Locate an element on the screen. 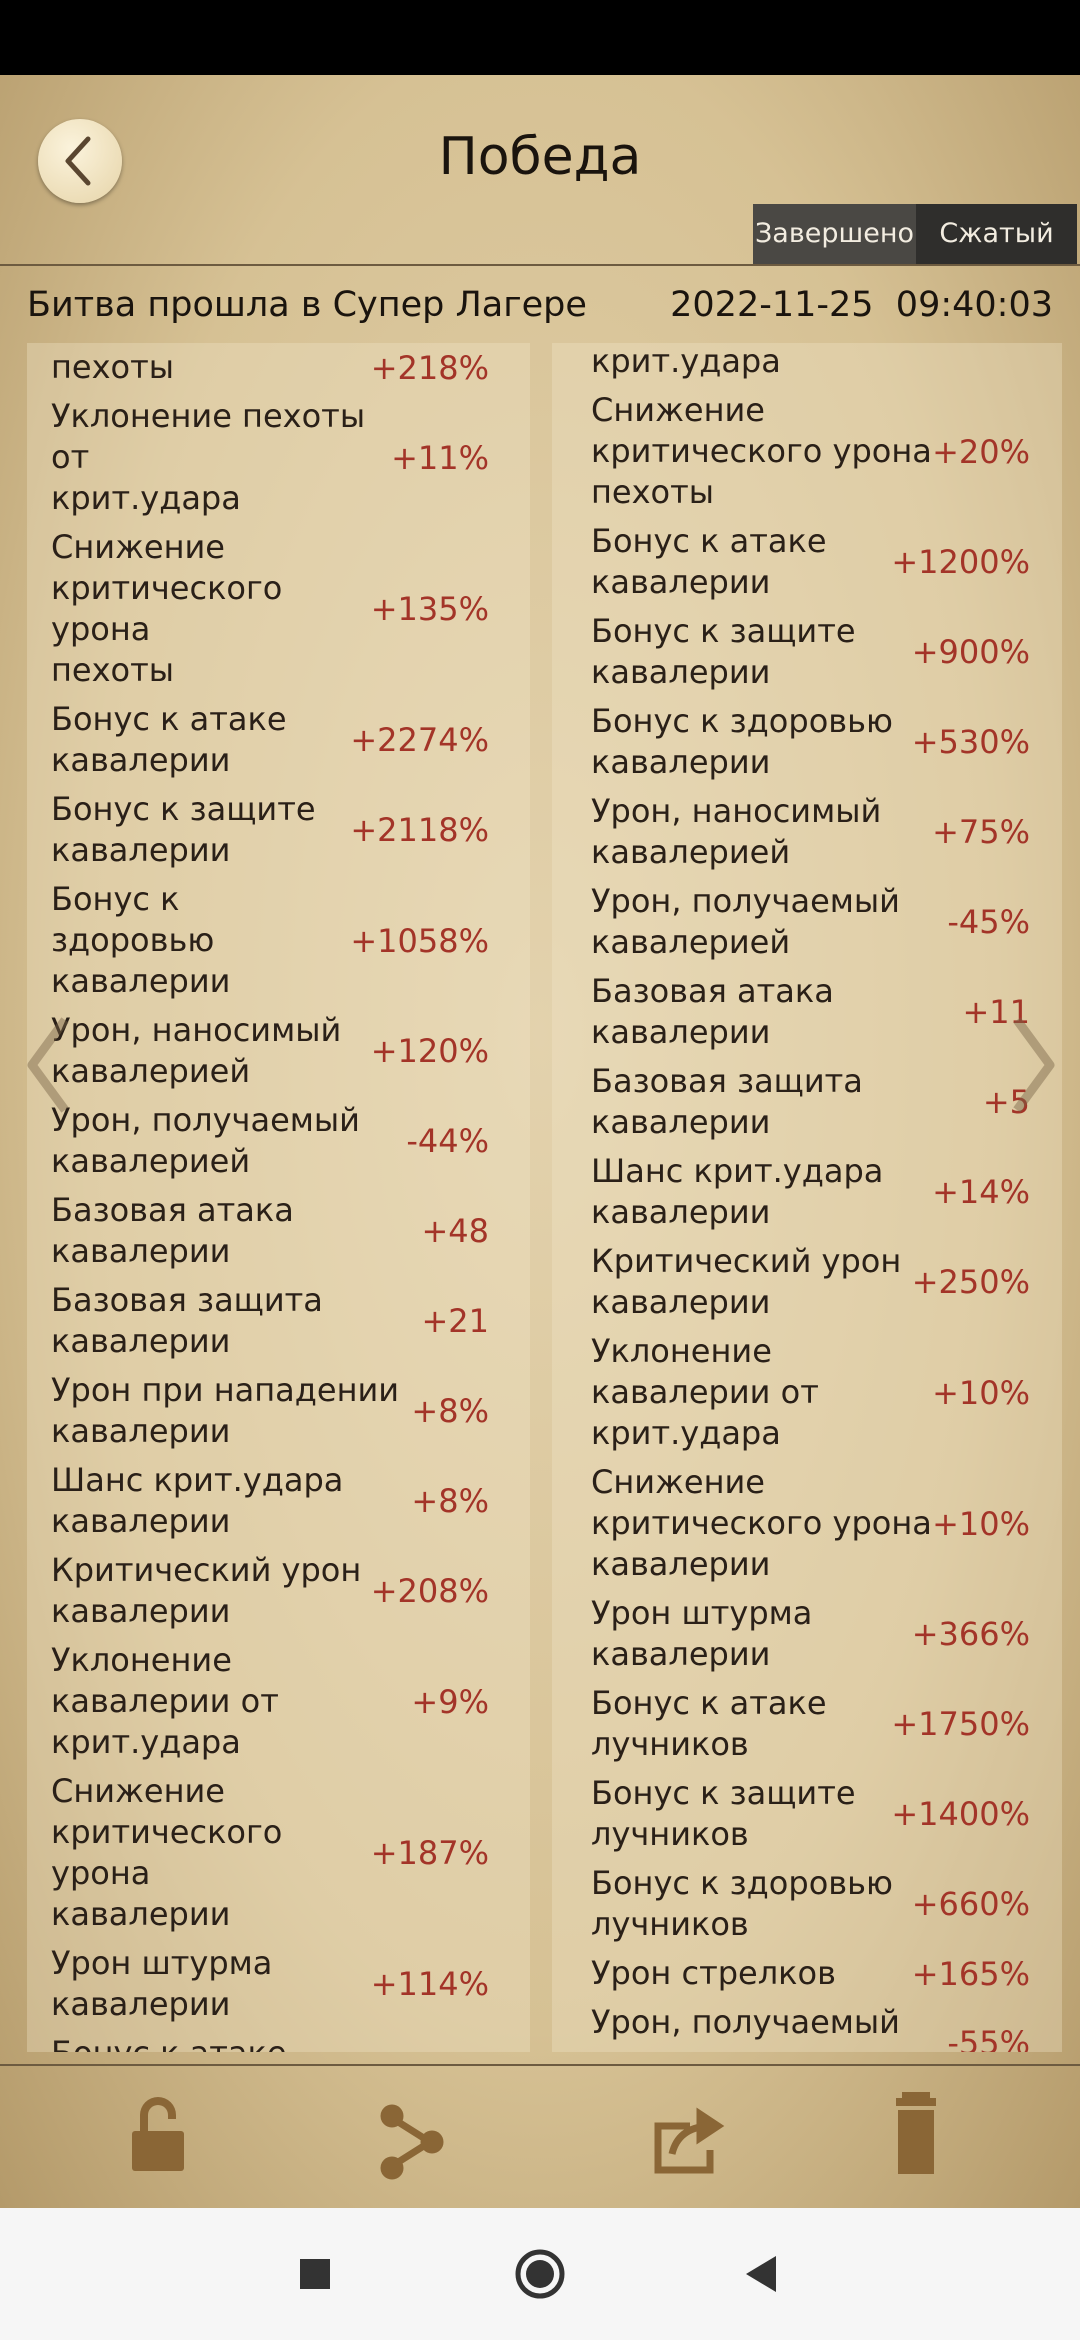  stat-row: Бонус к здоровью лучников +660% is located at coordinates (807, 1904).